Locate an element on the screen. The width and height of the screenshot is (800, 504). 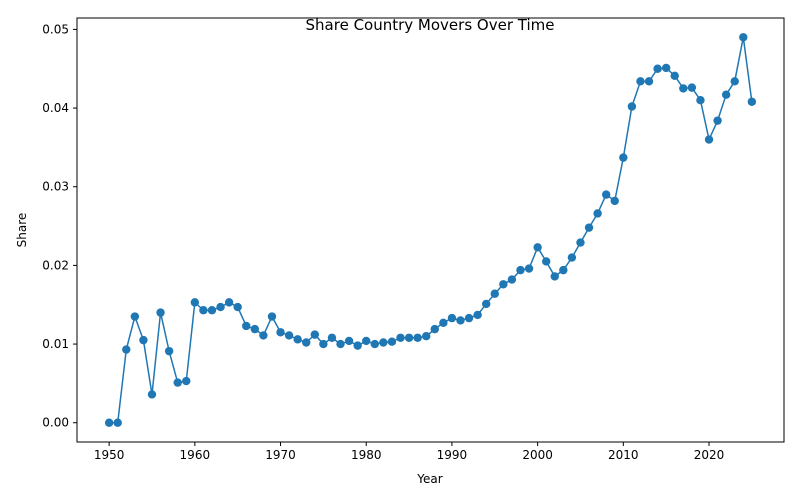
chart-title: Share Country Movers Over Time is located at coordinates (430, 25).